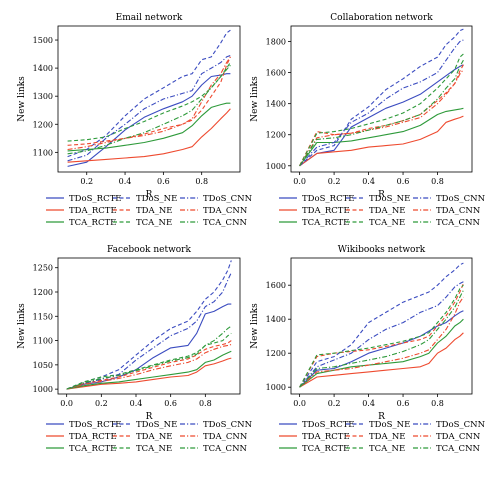 This screenshot has width=500, height=477. What do you see at coordinates (43, 365) in the screenshot?
I see `y-tick-label: 1050` at bounding box center [43, 365].